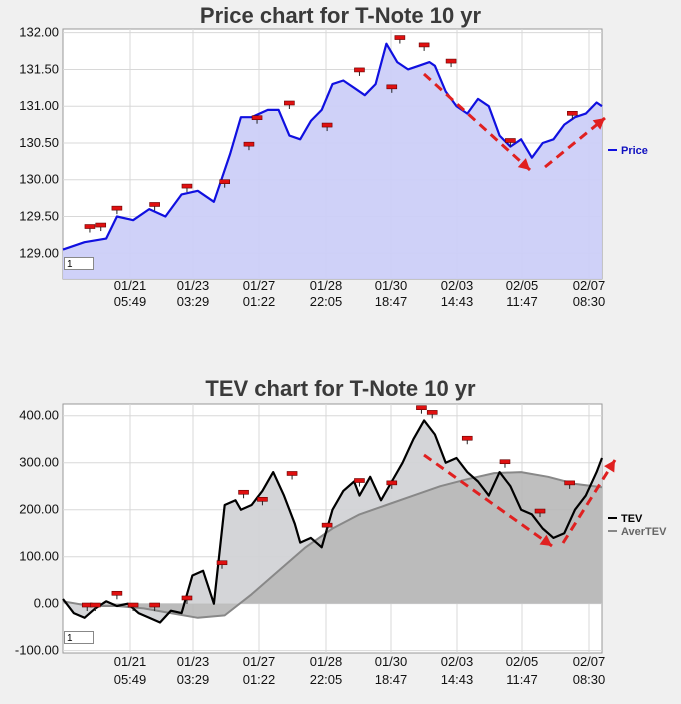 The height and width of the screenshot is (704, 681). What do you see at coordinates (457, 301) in the screenshot?
I see `x-tick-time: 14:43` at bounding box center [457, 301].